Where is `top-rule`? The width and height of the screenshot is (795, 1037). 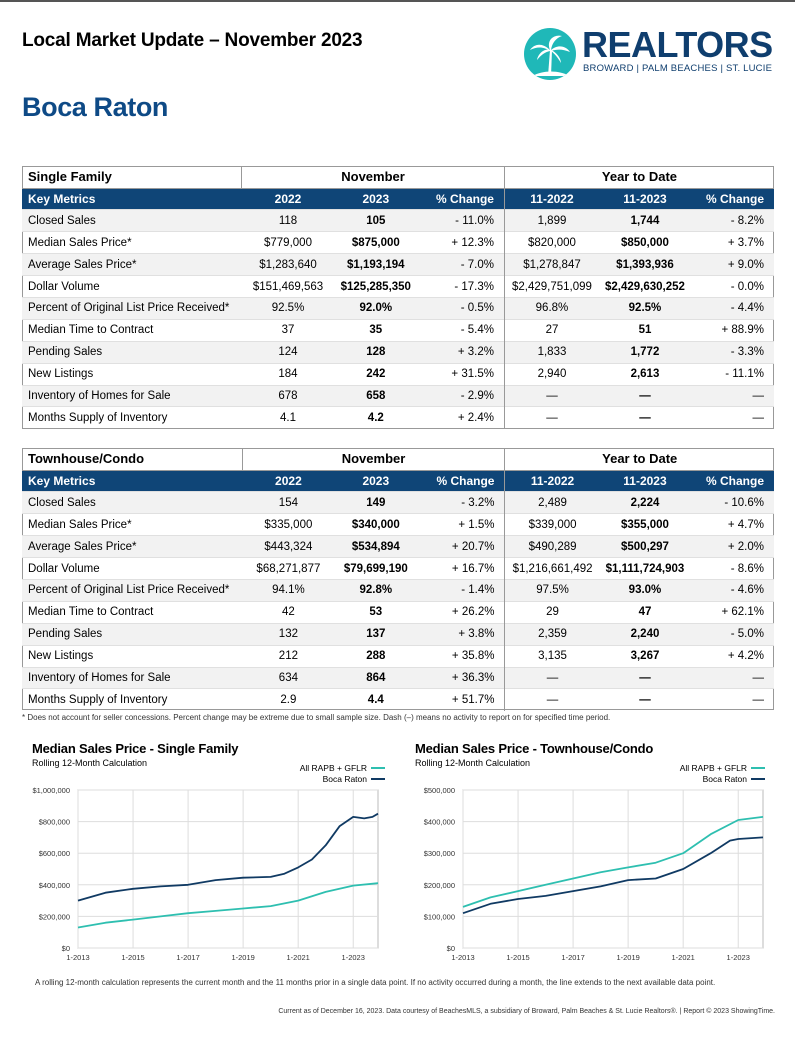
top-rule is located at coordinates (397, 1).